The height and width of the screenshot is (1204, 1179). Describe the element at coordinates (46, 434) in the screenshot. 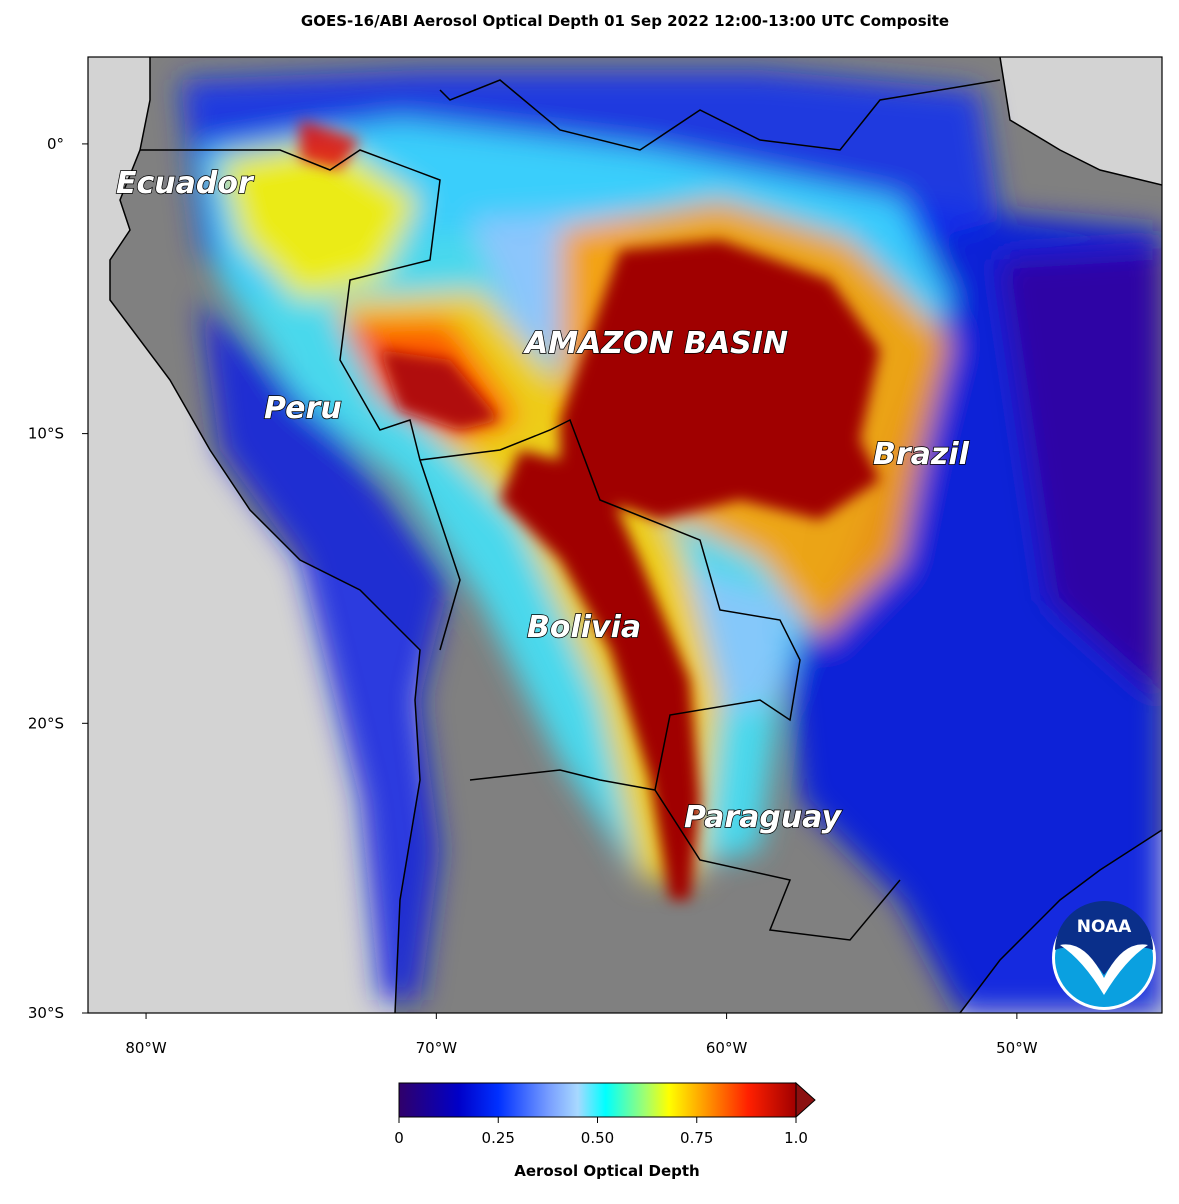

I see `y-tick-label: 10°S` at that location.